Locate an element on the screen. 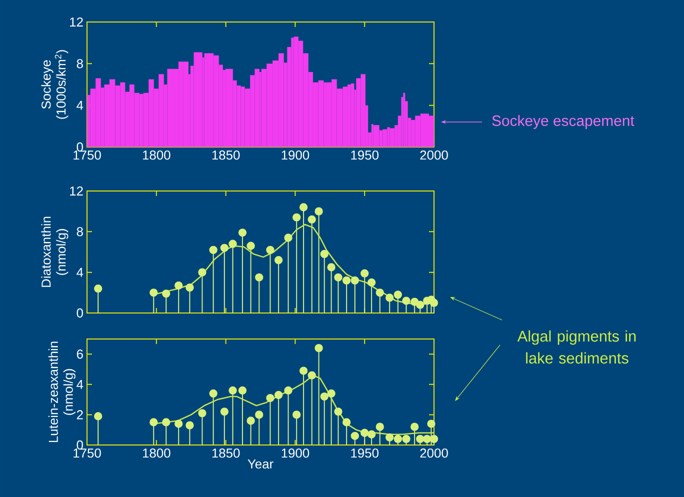  text: Algal pigments in lake sediments is located at coordinates (576, 347).